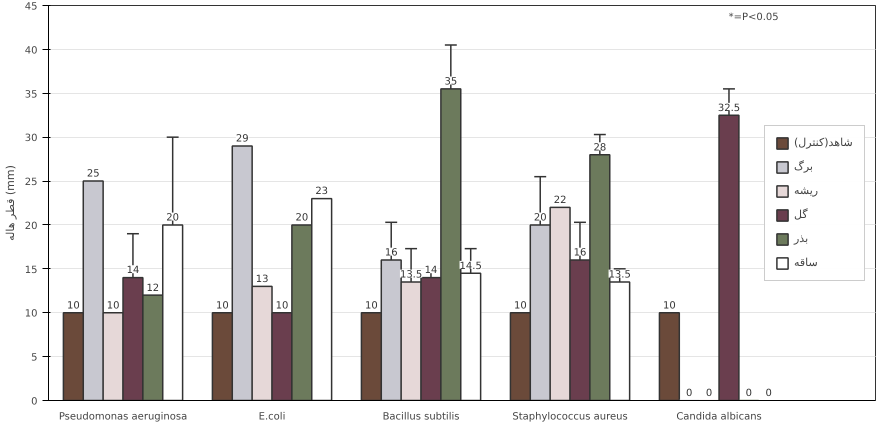  What do you see at coordinates (560, 200) in the screenshot?
I see `data-label: 22` at bounding box center [560, 200].